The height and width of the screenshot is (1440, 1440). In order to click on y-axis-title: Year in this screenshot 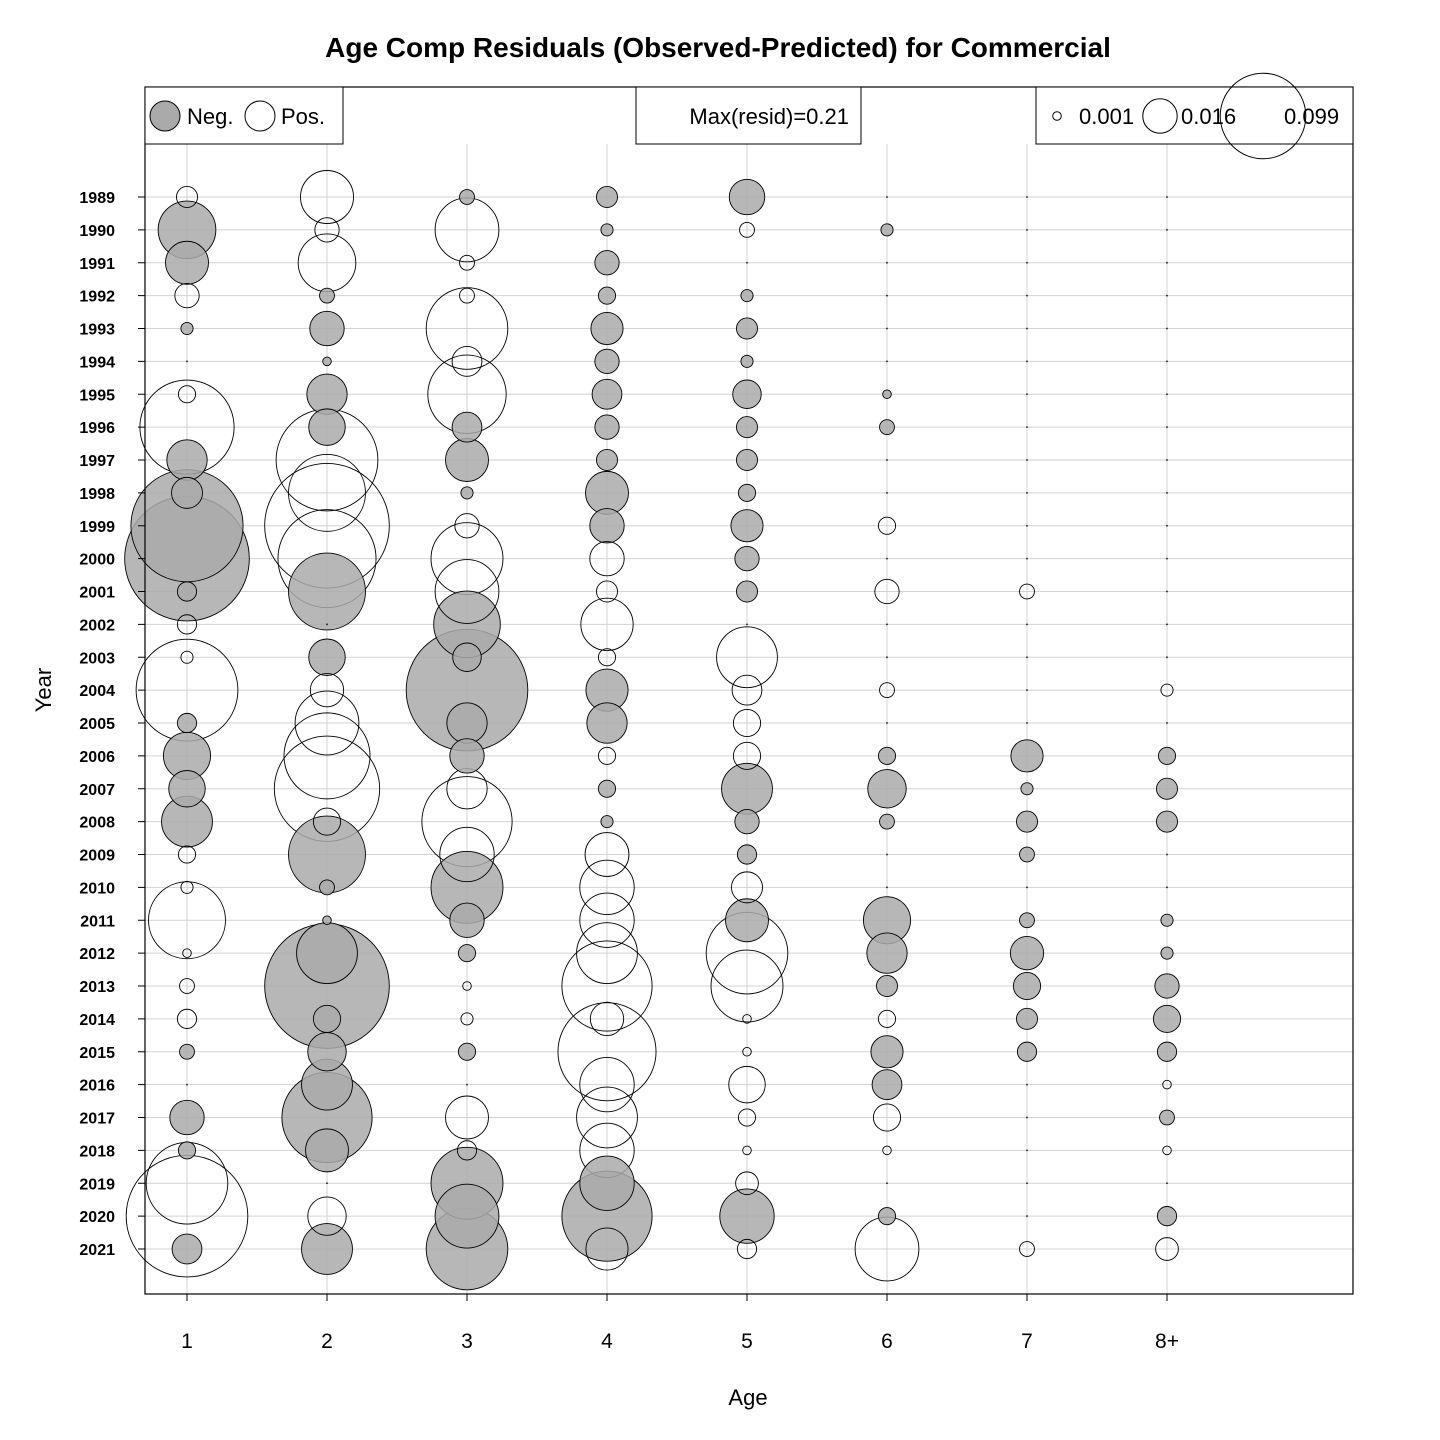, I will do `click(43, 690)`.